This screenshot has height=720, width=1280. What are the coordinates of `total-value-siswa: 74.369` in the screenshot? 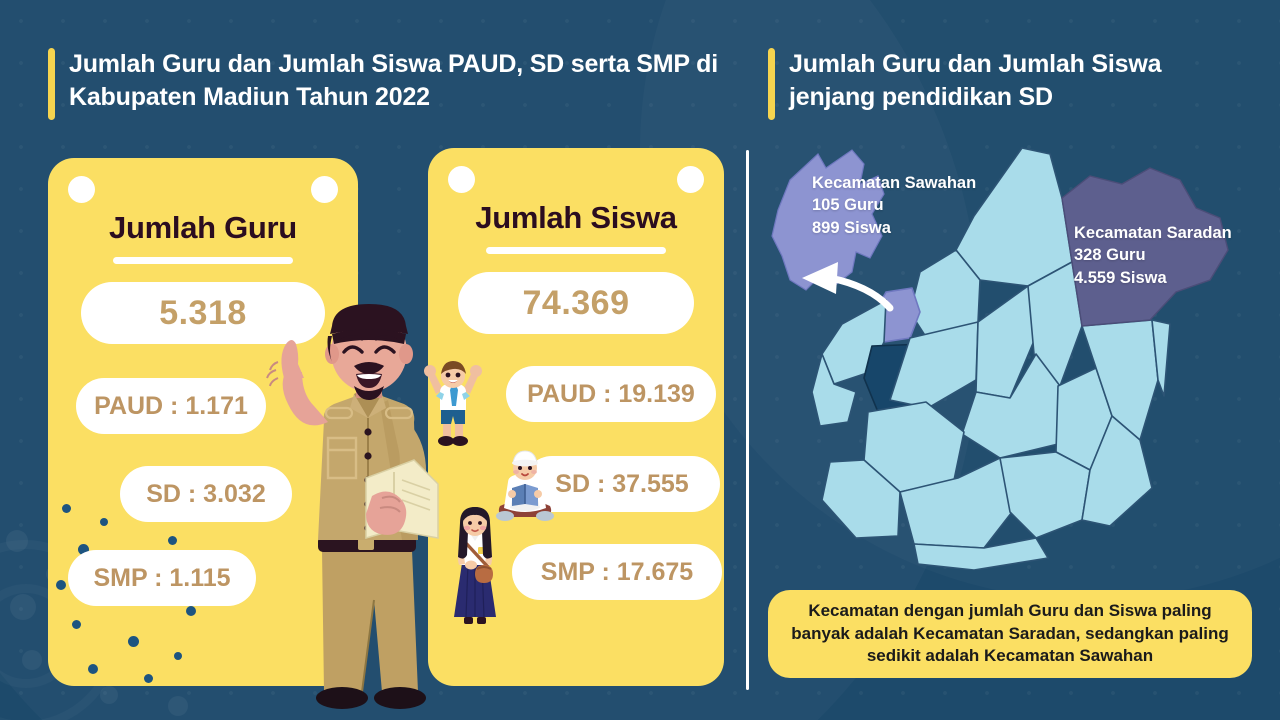 It's located at (576, 302).